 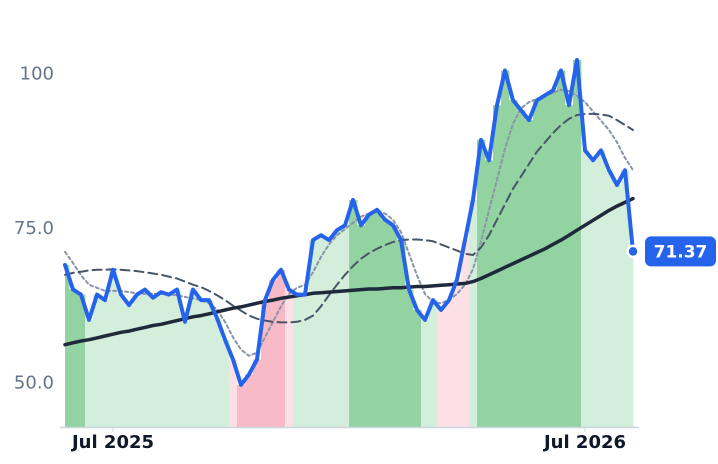 I want to click on last-point, so click(x=633, y=251).